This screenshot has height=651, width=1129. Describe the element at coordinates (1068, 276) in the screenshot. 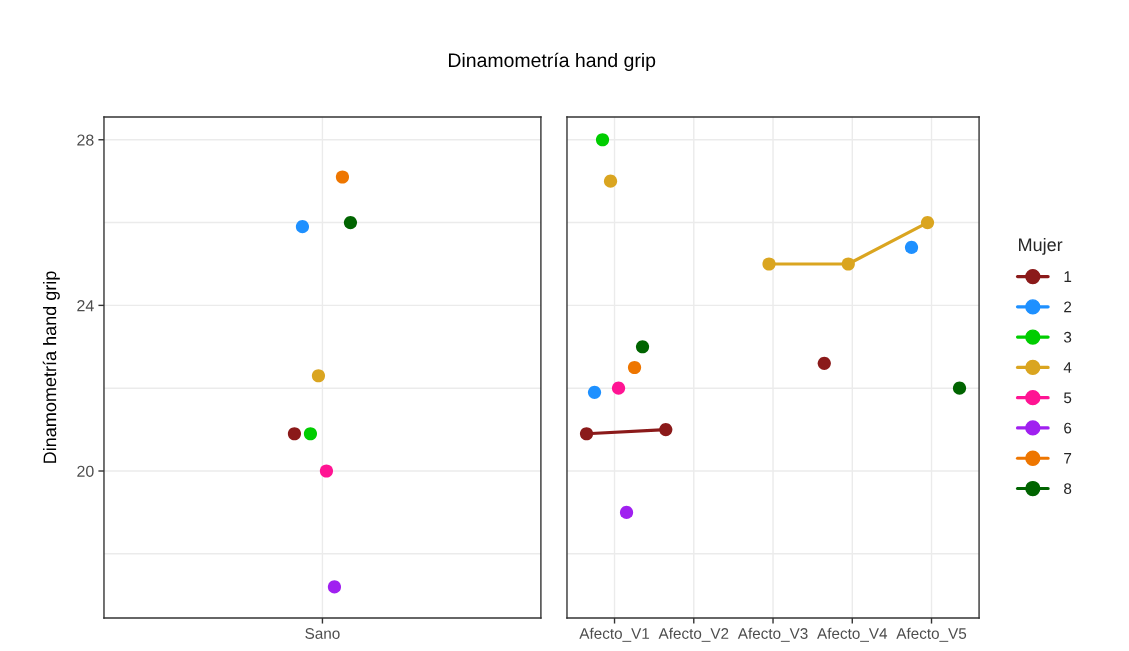

I see `legend-label: 1` at that location.